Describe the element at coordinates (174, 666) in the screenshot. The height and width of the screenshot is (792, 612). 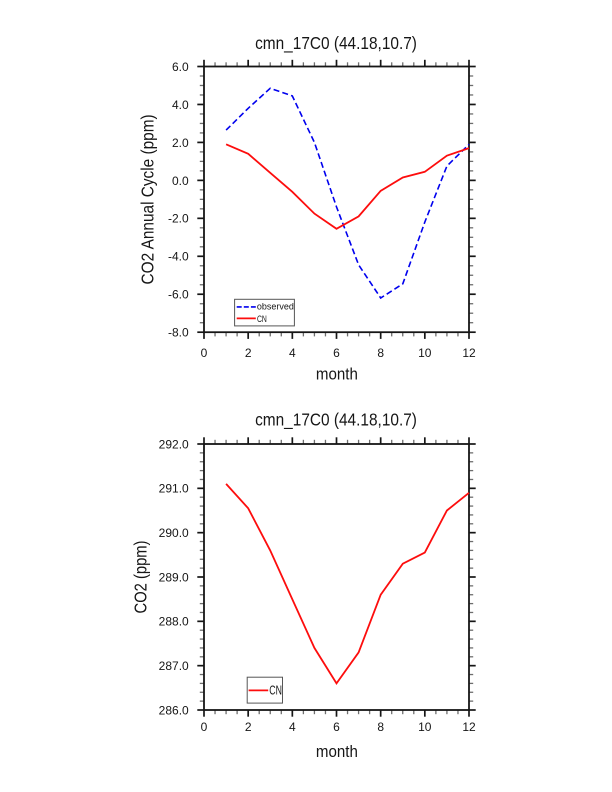
I see `svg-text: 287.0` at that location.